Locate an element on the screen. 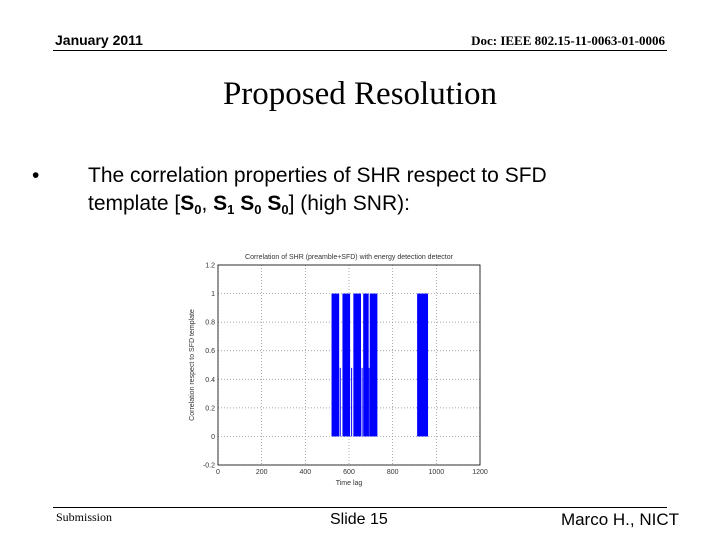 This screenshot has width=720, height=540. footer-submission: Submission is located at coordinates (84, 517).